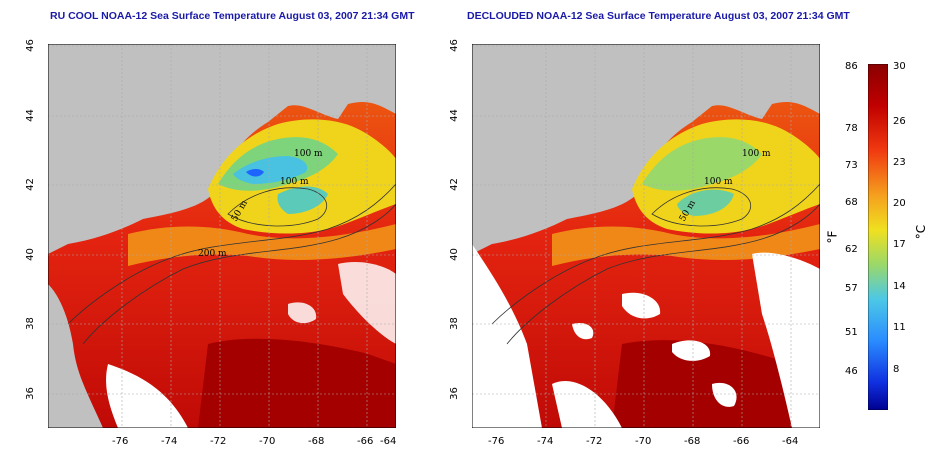  What do you see at coordinates (832, 237) in the screenshot?
I see `fahrenheit-unit: °F` at bounding box center [832, 237].